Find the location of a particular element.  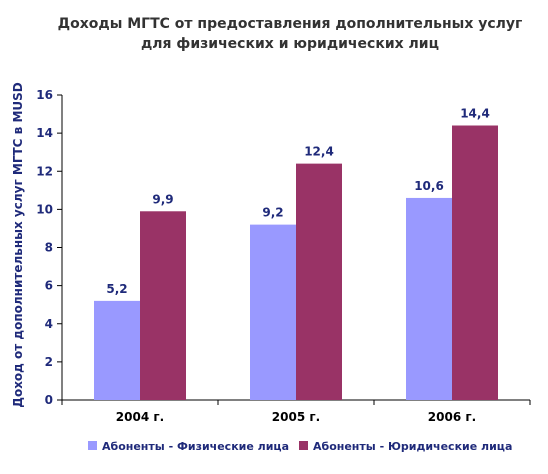

y-tick-label: 16 is located at coordinates (44, 95).